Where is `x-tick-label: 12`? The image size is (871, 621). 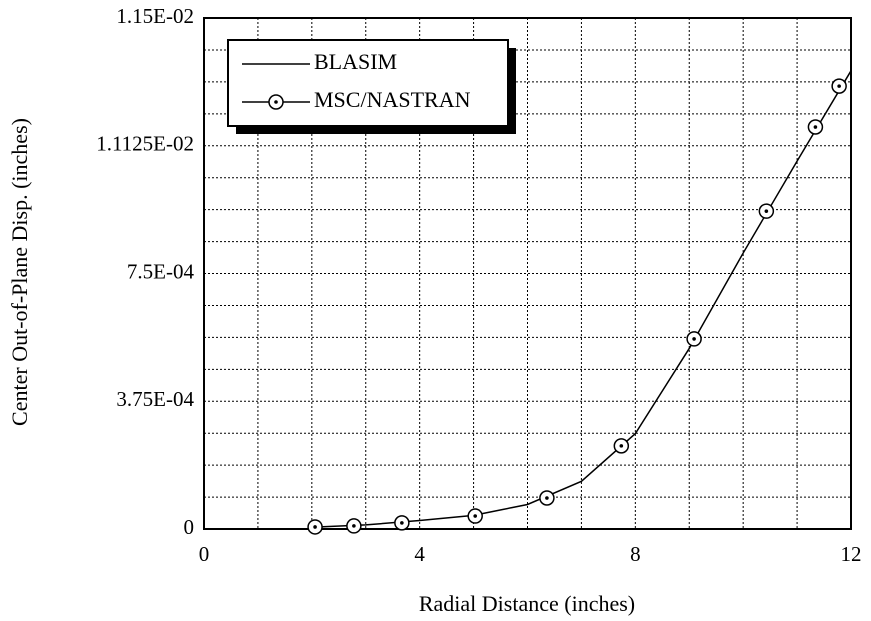
x-tick-label: 12 is located at coordinates (851, 554).